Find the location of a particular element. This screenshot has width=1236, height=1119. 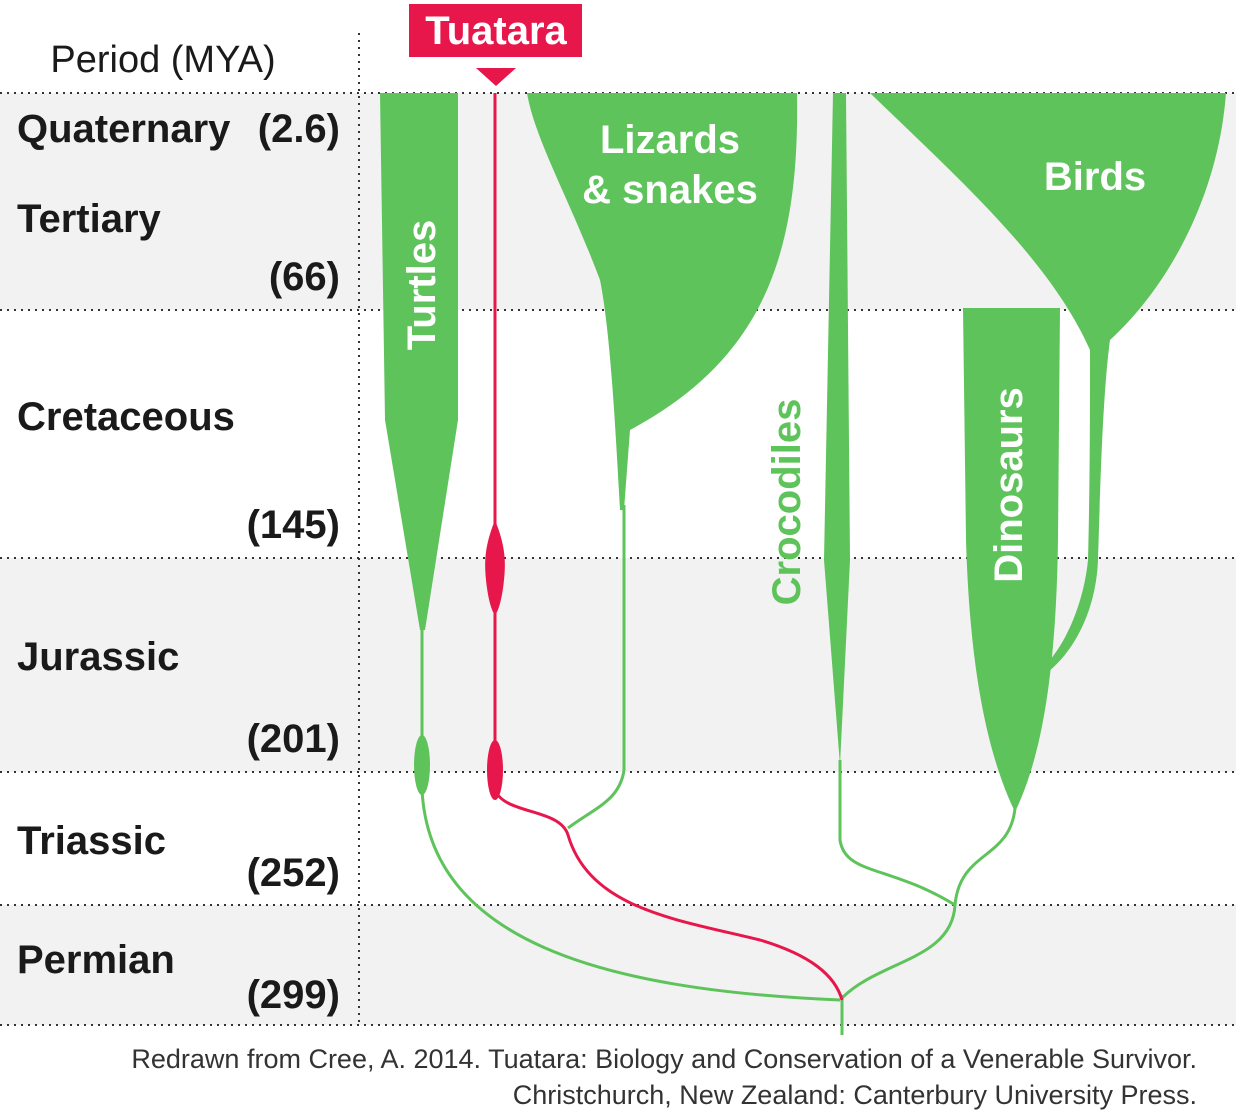

period-header: Period (MYA) is located at coordinates (162, 60).